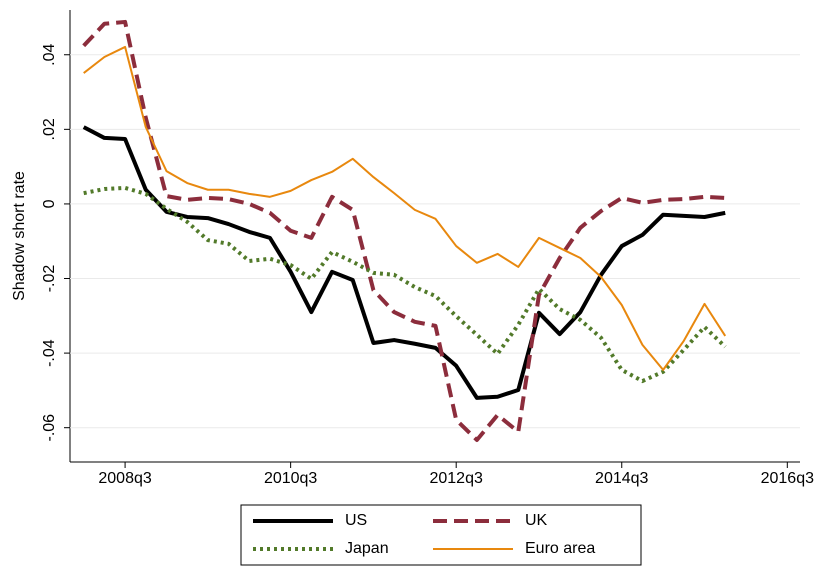 The image size is (816, 571). I want to click on x-tick-label: 2010q3, so click(290, 478).